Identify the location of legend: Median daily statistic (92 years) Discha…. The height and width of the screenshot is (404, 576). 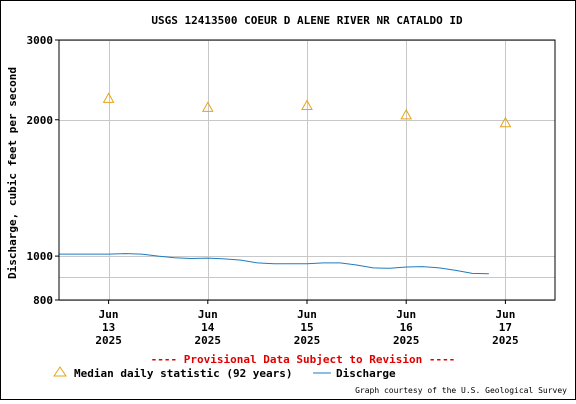
(224, 373).